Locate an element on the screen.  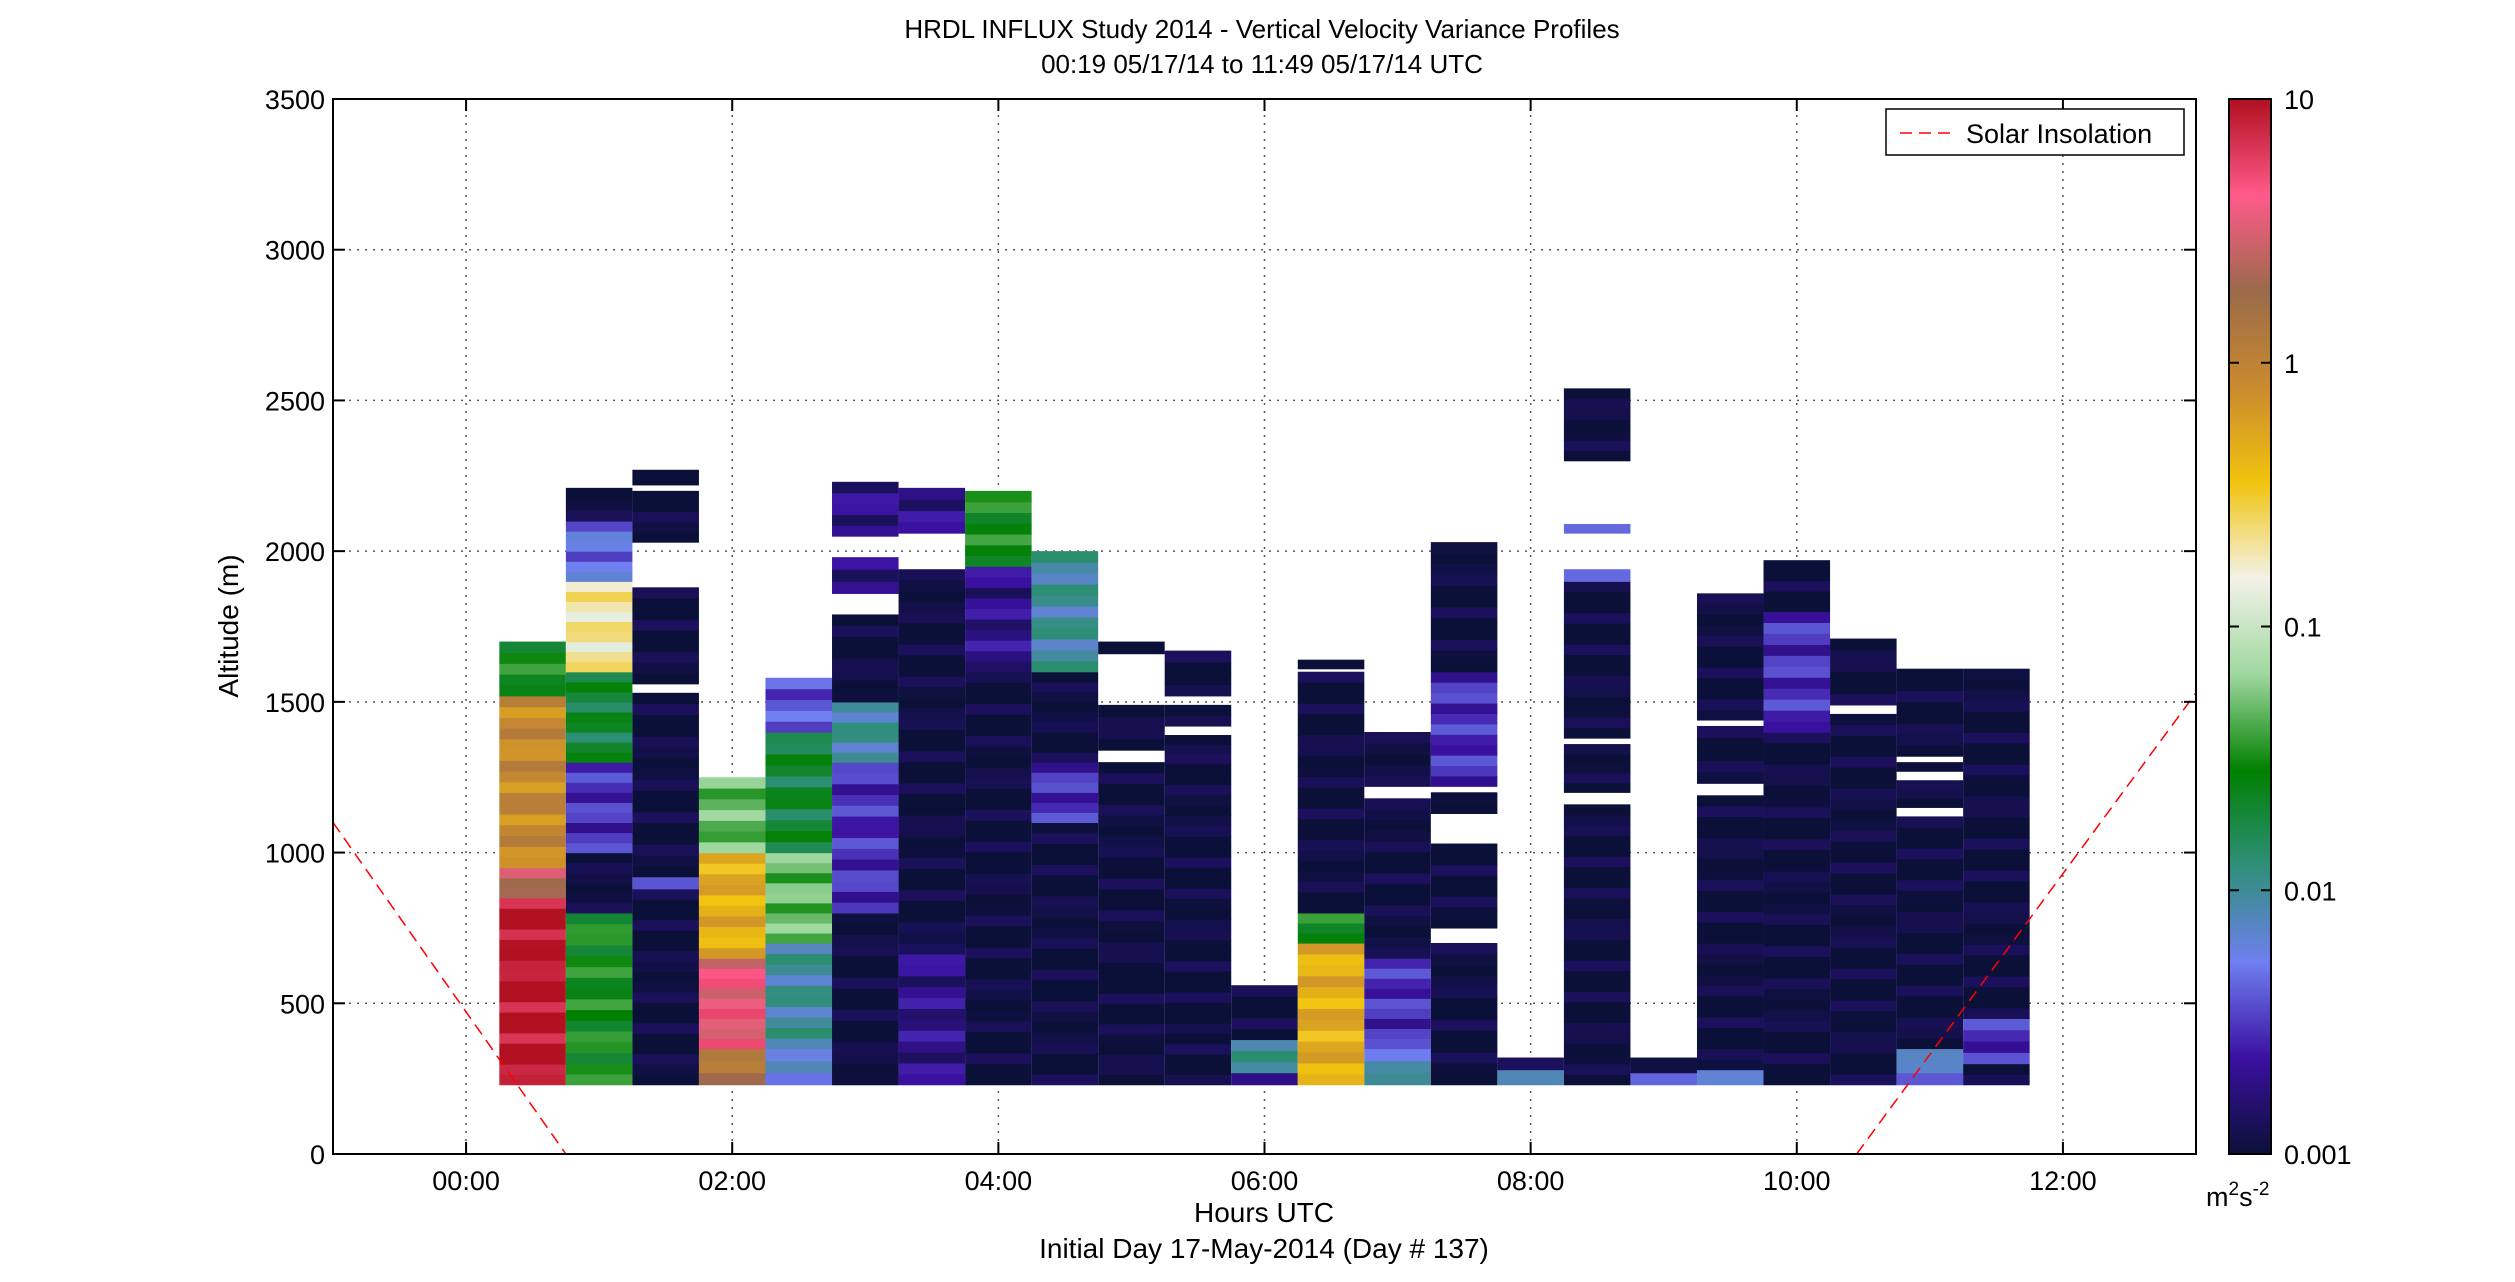
legend-solar-label: Solar Insolation is located at coordinates (2059, 134).